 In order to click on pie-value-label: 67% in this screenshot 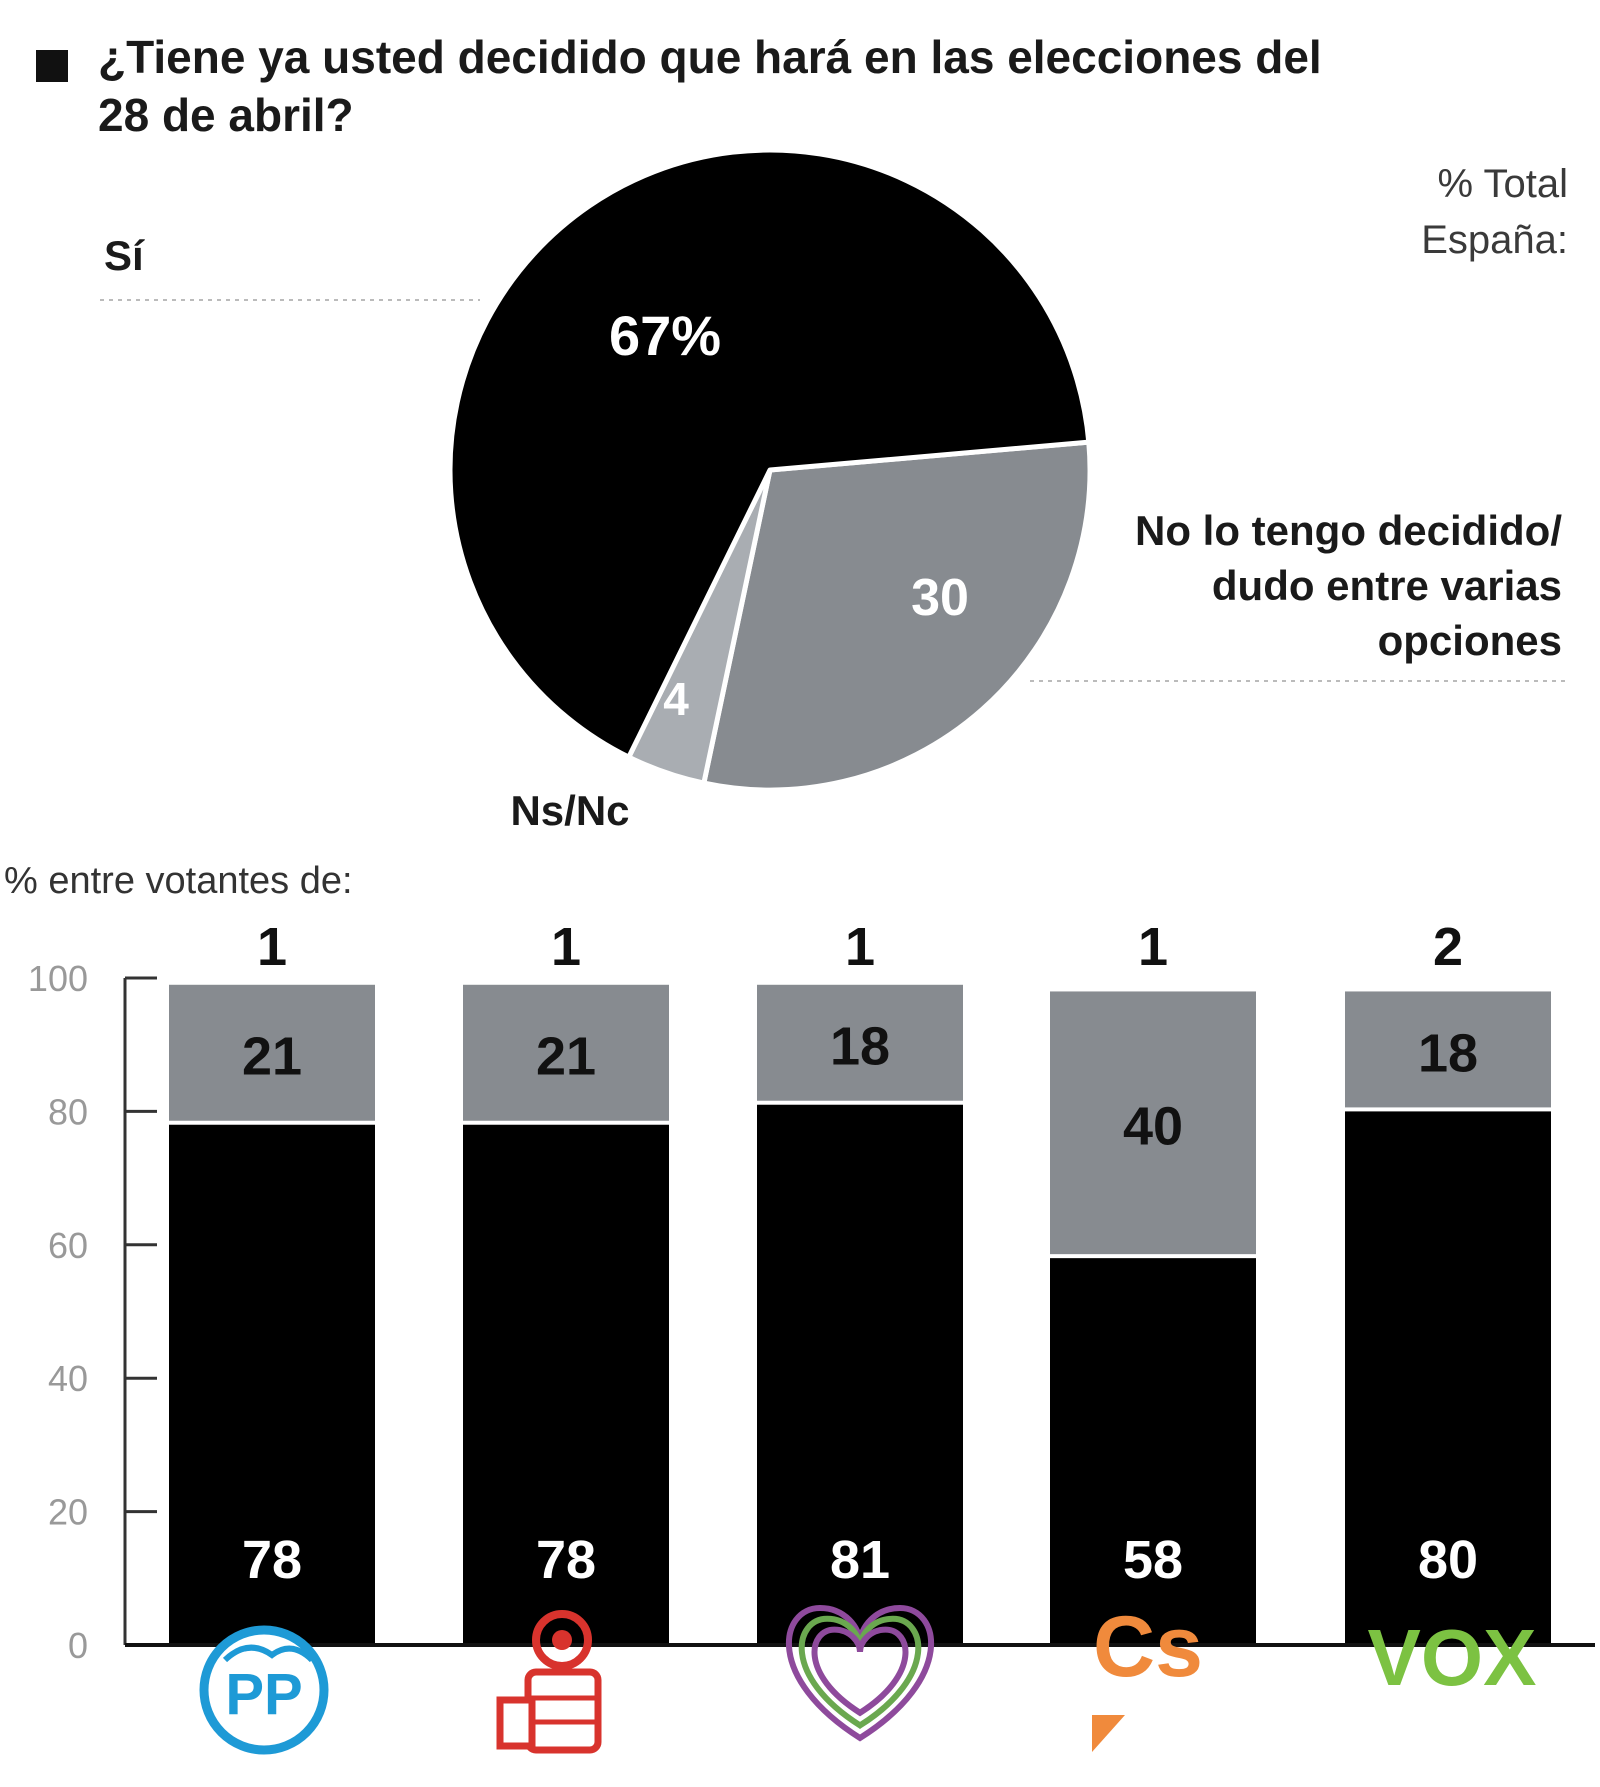, I will do `click(665, 335)`.